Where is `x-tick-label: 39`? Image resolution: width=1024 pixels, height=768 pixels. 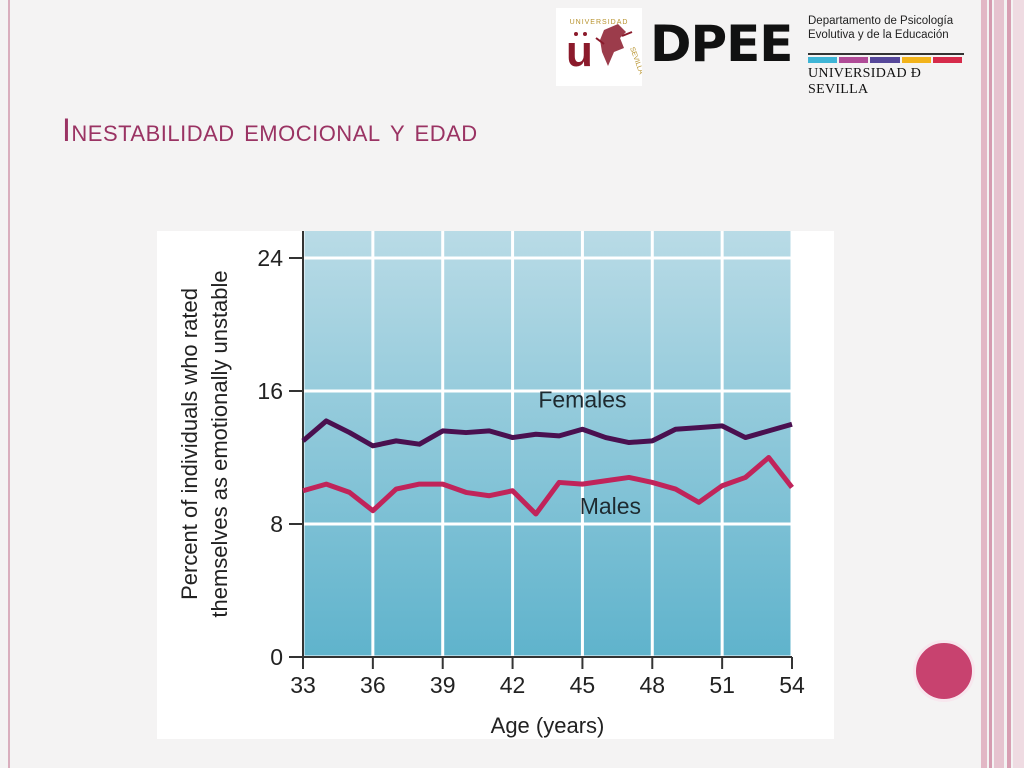
x-tick-label: 39 is located at coordinates (443, 685).